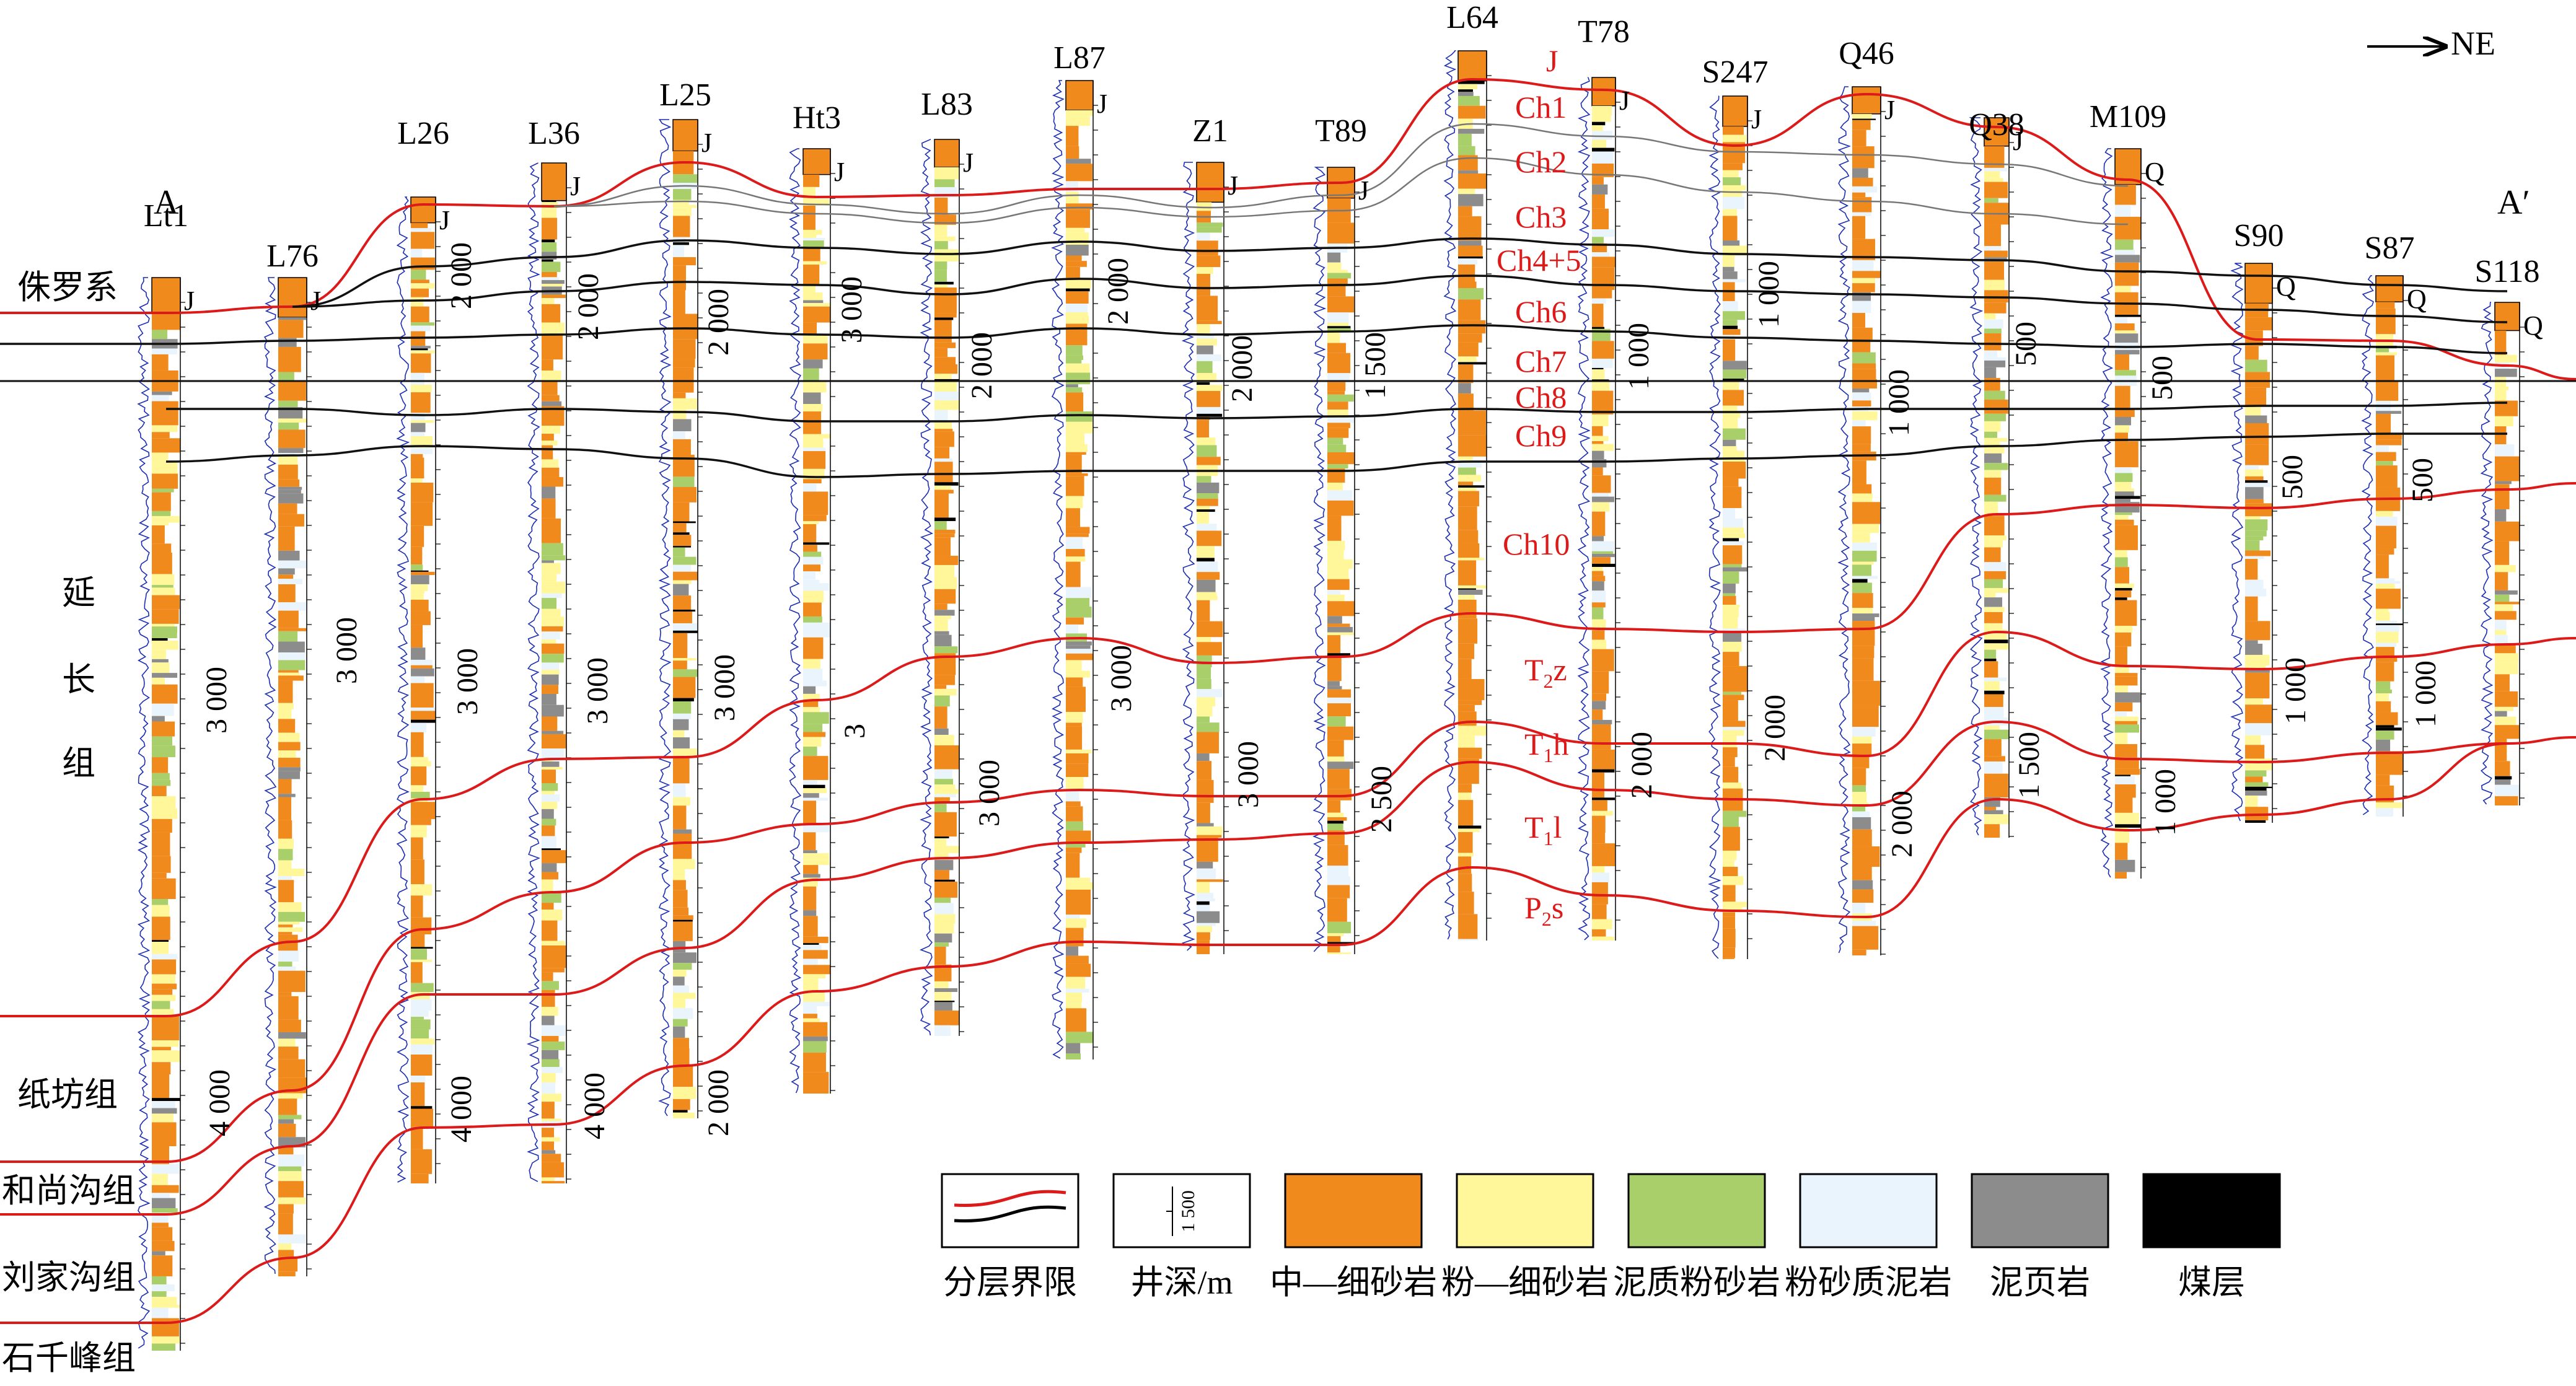  Describe the element at coordinates (1775, 728) in the screenshot. I see `depth-mark: 2 000` at that location.